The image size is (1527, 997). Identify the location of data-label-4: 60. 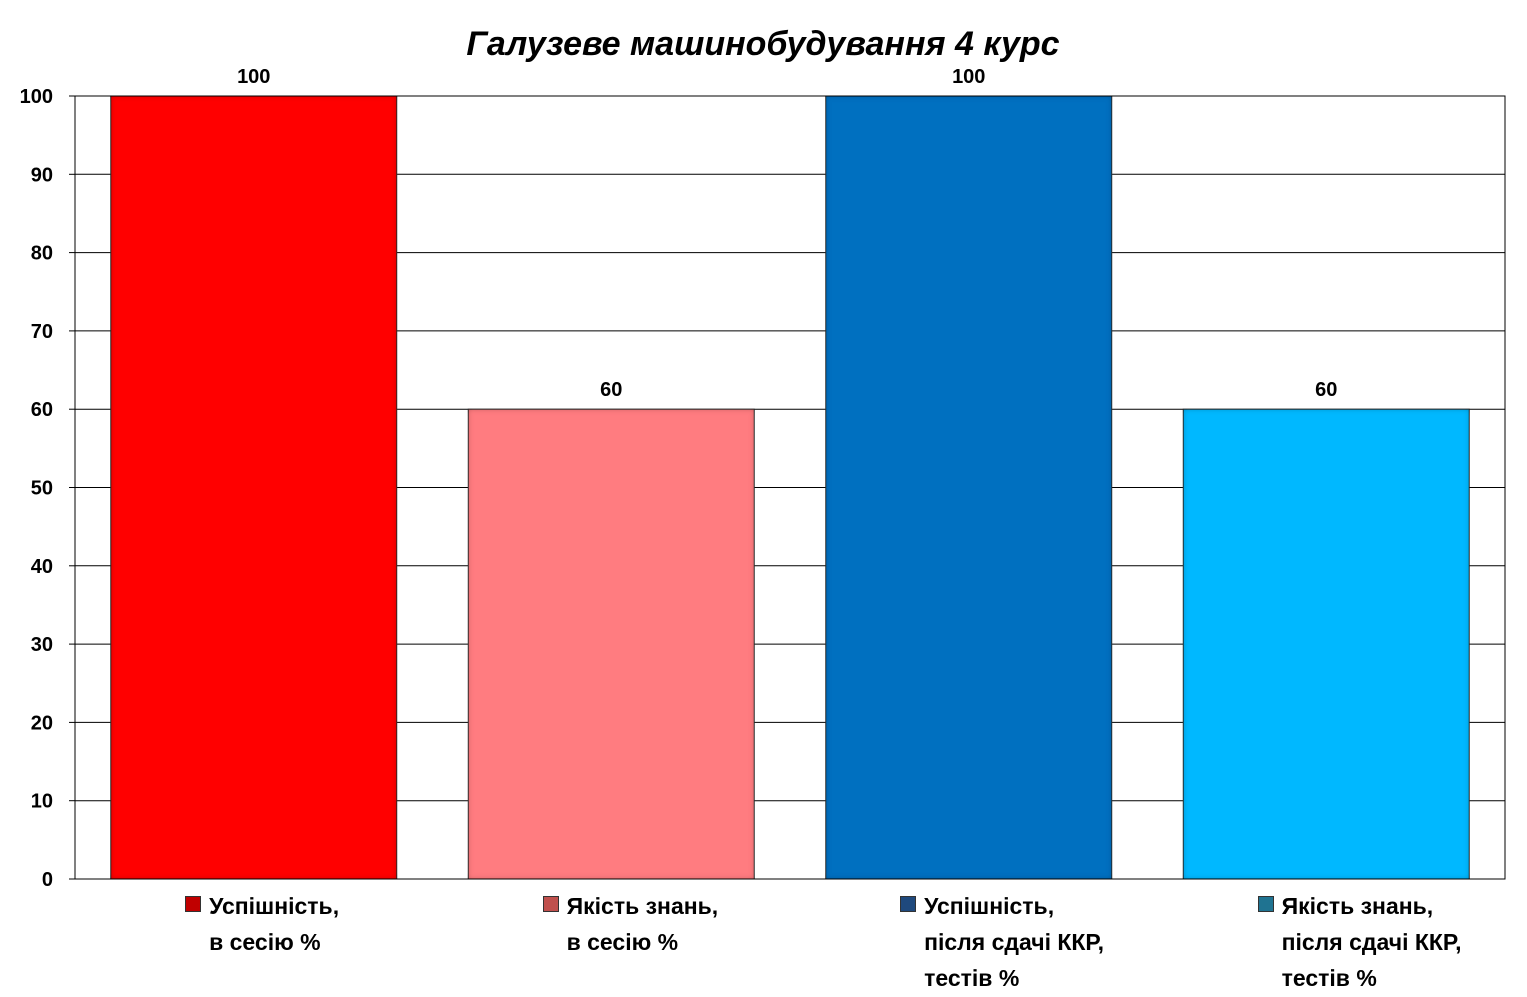
(1326, 390).